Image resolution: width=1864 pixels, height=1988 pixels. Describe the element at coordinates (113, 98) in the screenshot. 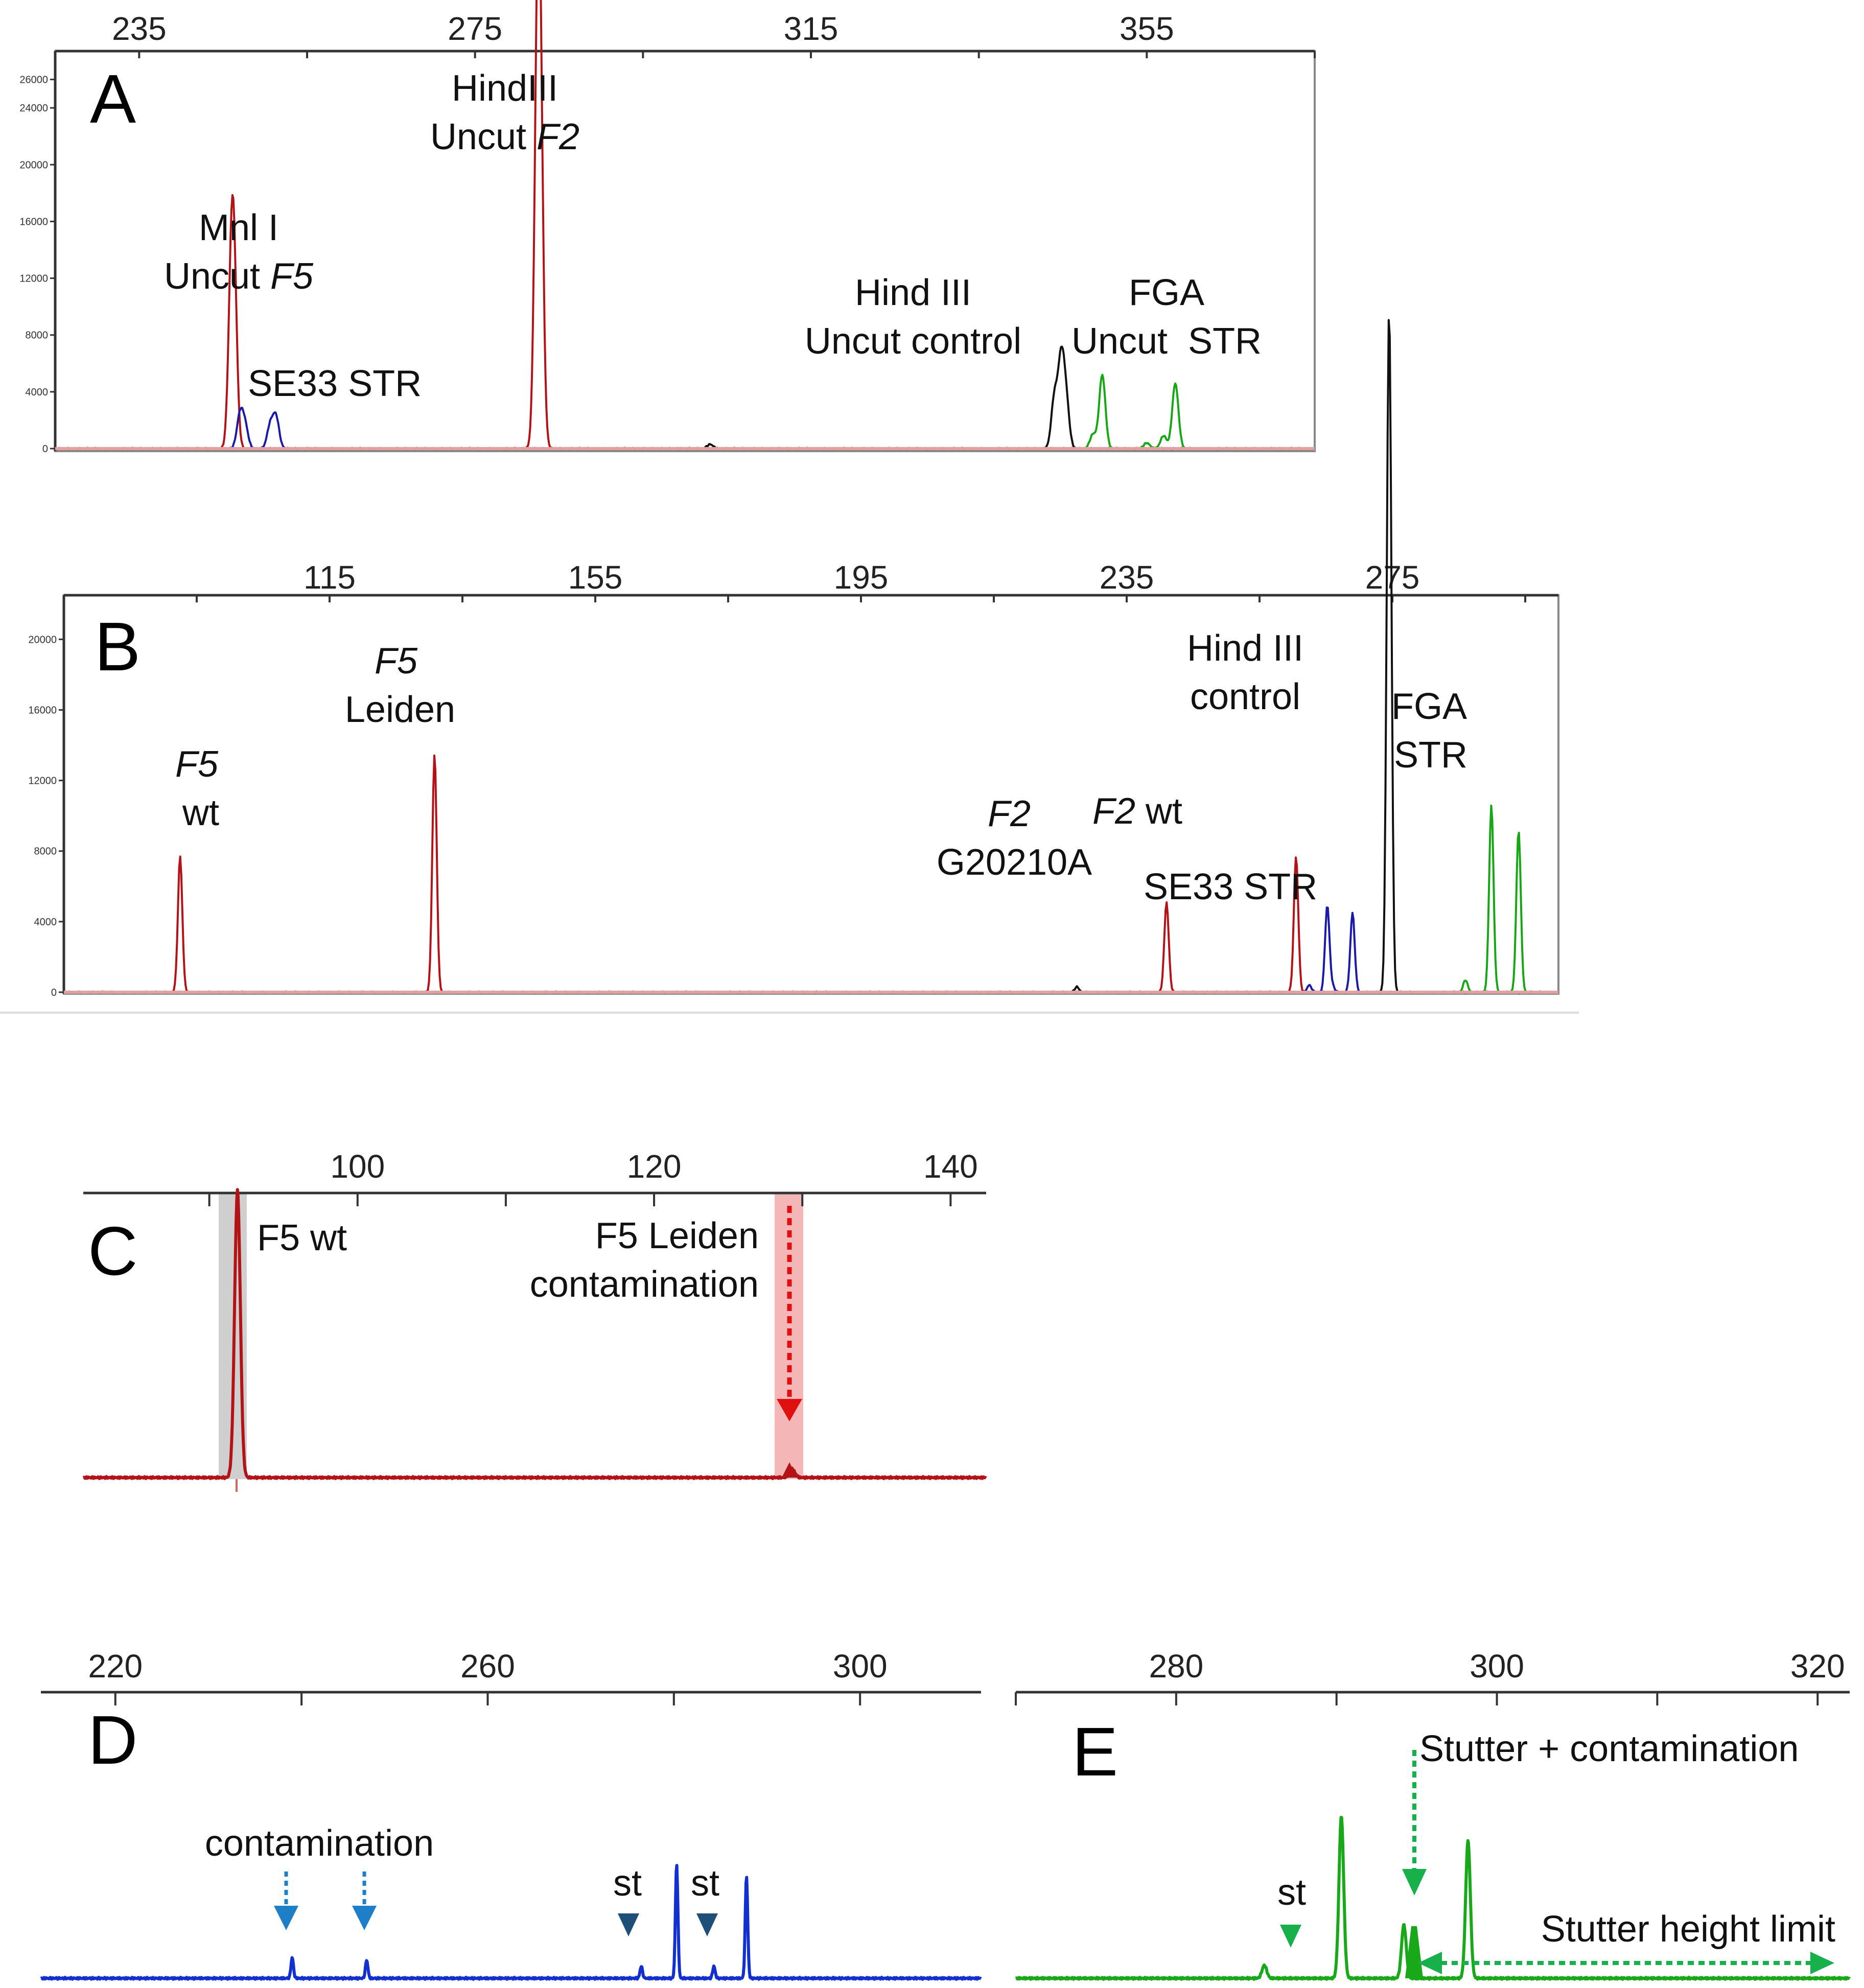

I see `panel-a-letter: A` at that location.